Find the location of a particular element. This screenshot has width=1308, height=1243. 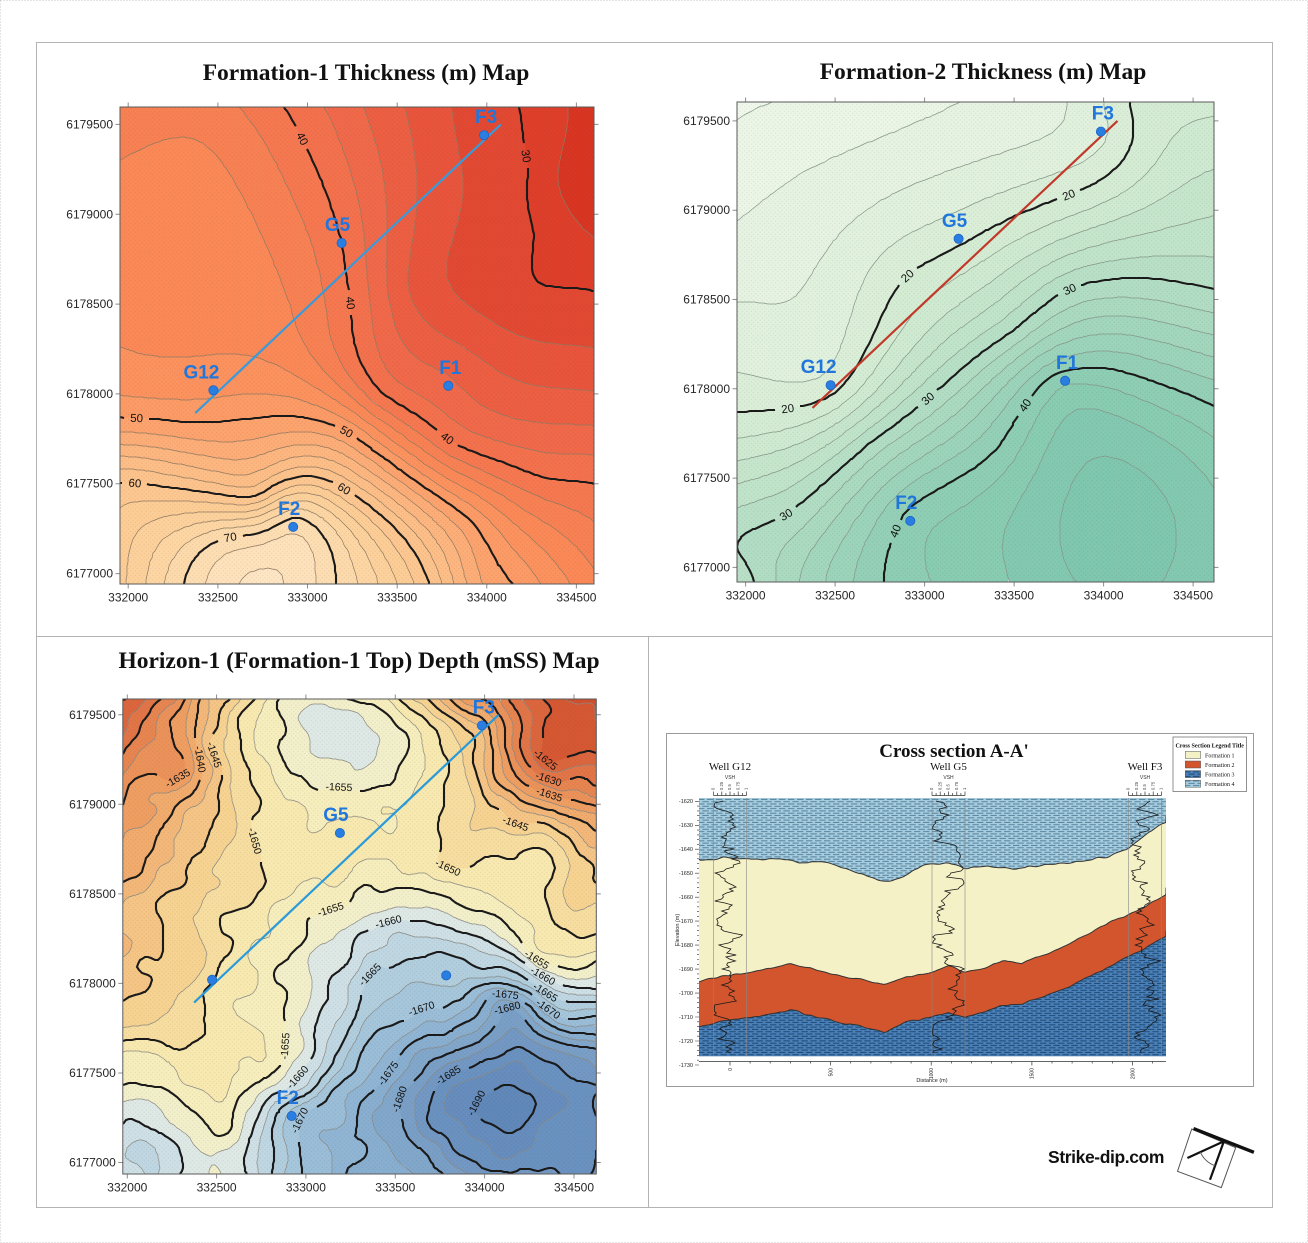

svg-text: -1700 is located at coordinates (686, 994).